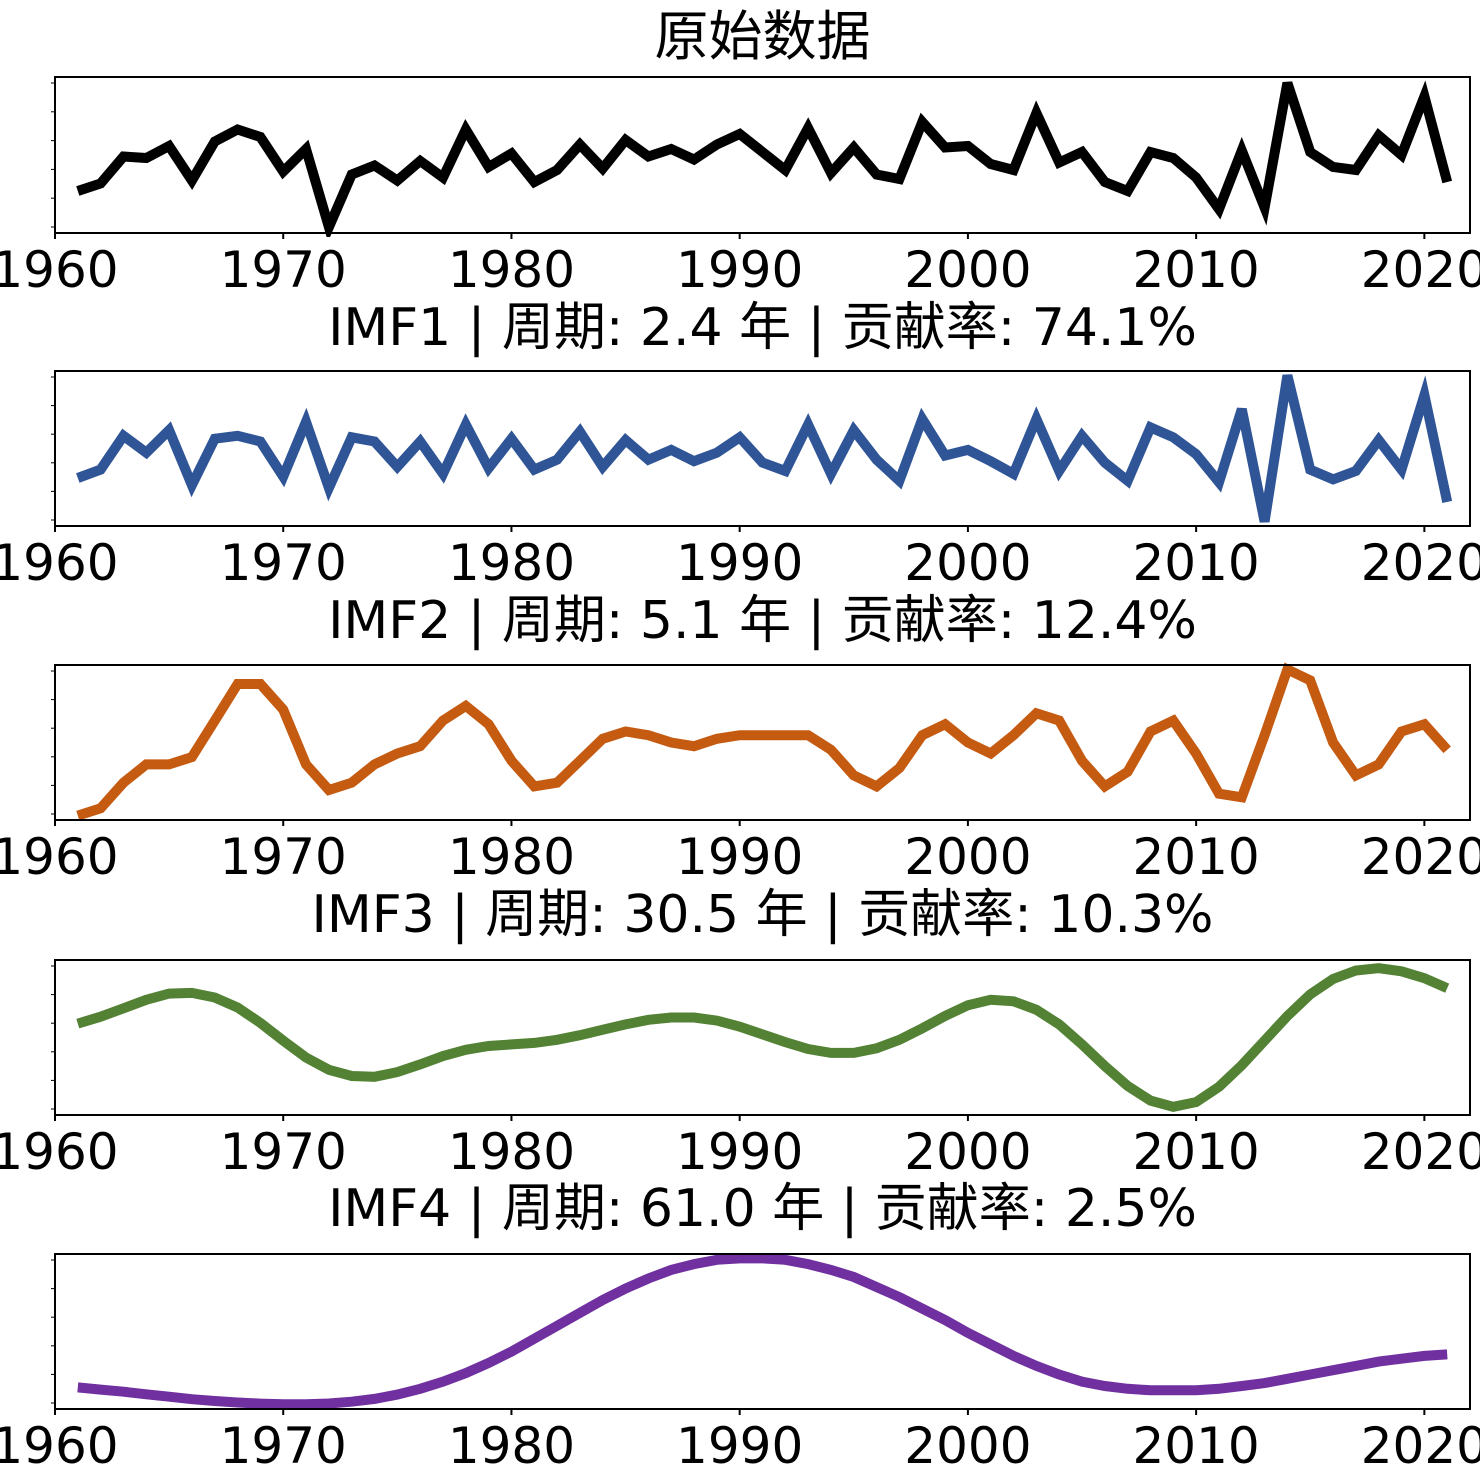 The height and width of the screenshot is (1470, 1480). I want to click on panel-title-4: IMF4 | 周期: 61.0 年 | 贡献率: 2.5%, so click(762, 1209).